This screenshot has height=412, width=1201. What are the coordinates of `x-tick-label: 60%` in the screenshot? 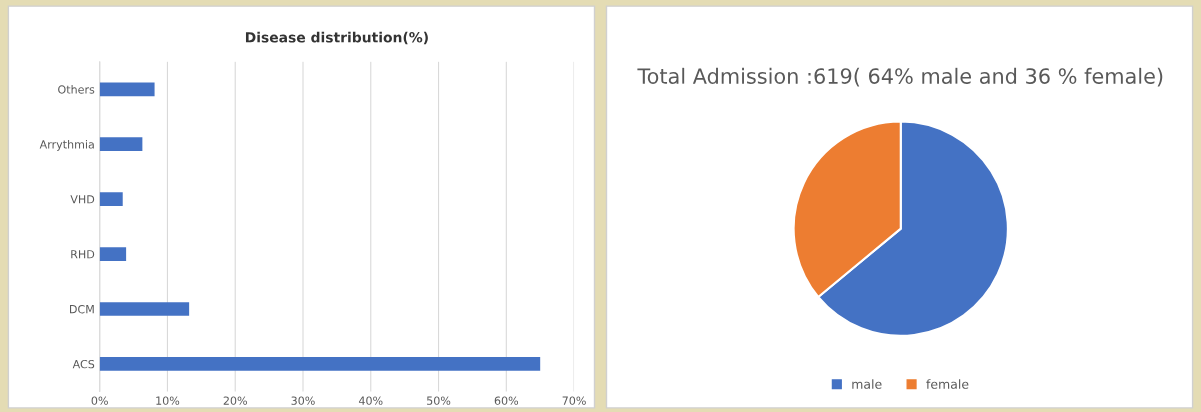 It's located at (506, 400).